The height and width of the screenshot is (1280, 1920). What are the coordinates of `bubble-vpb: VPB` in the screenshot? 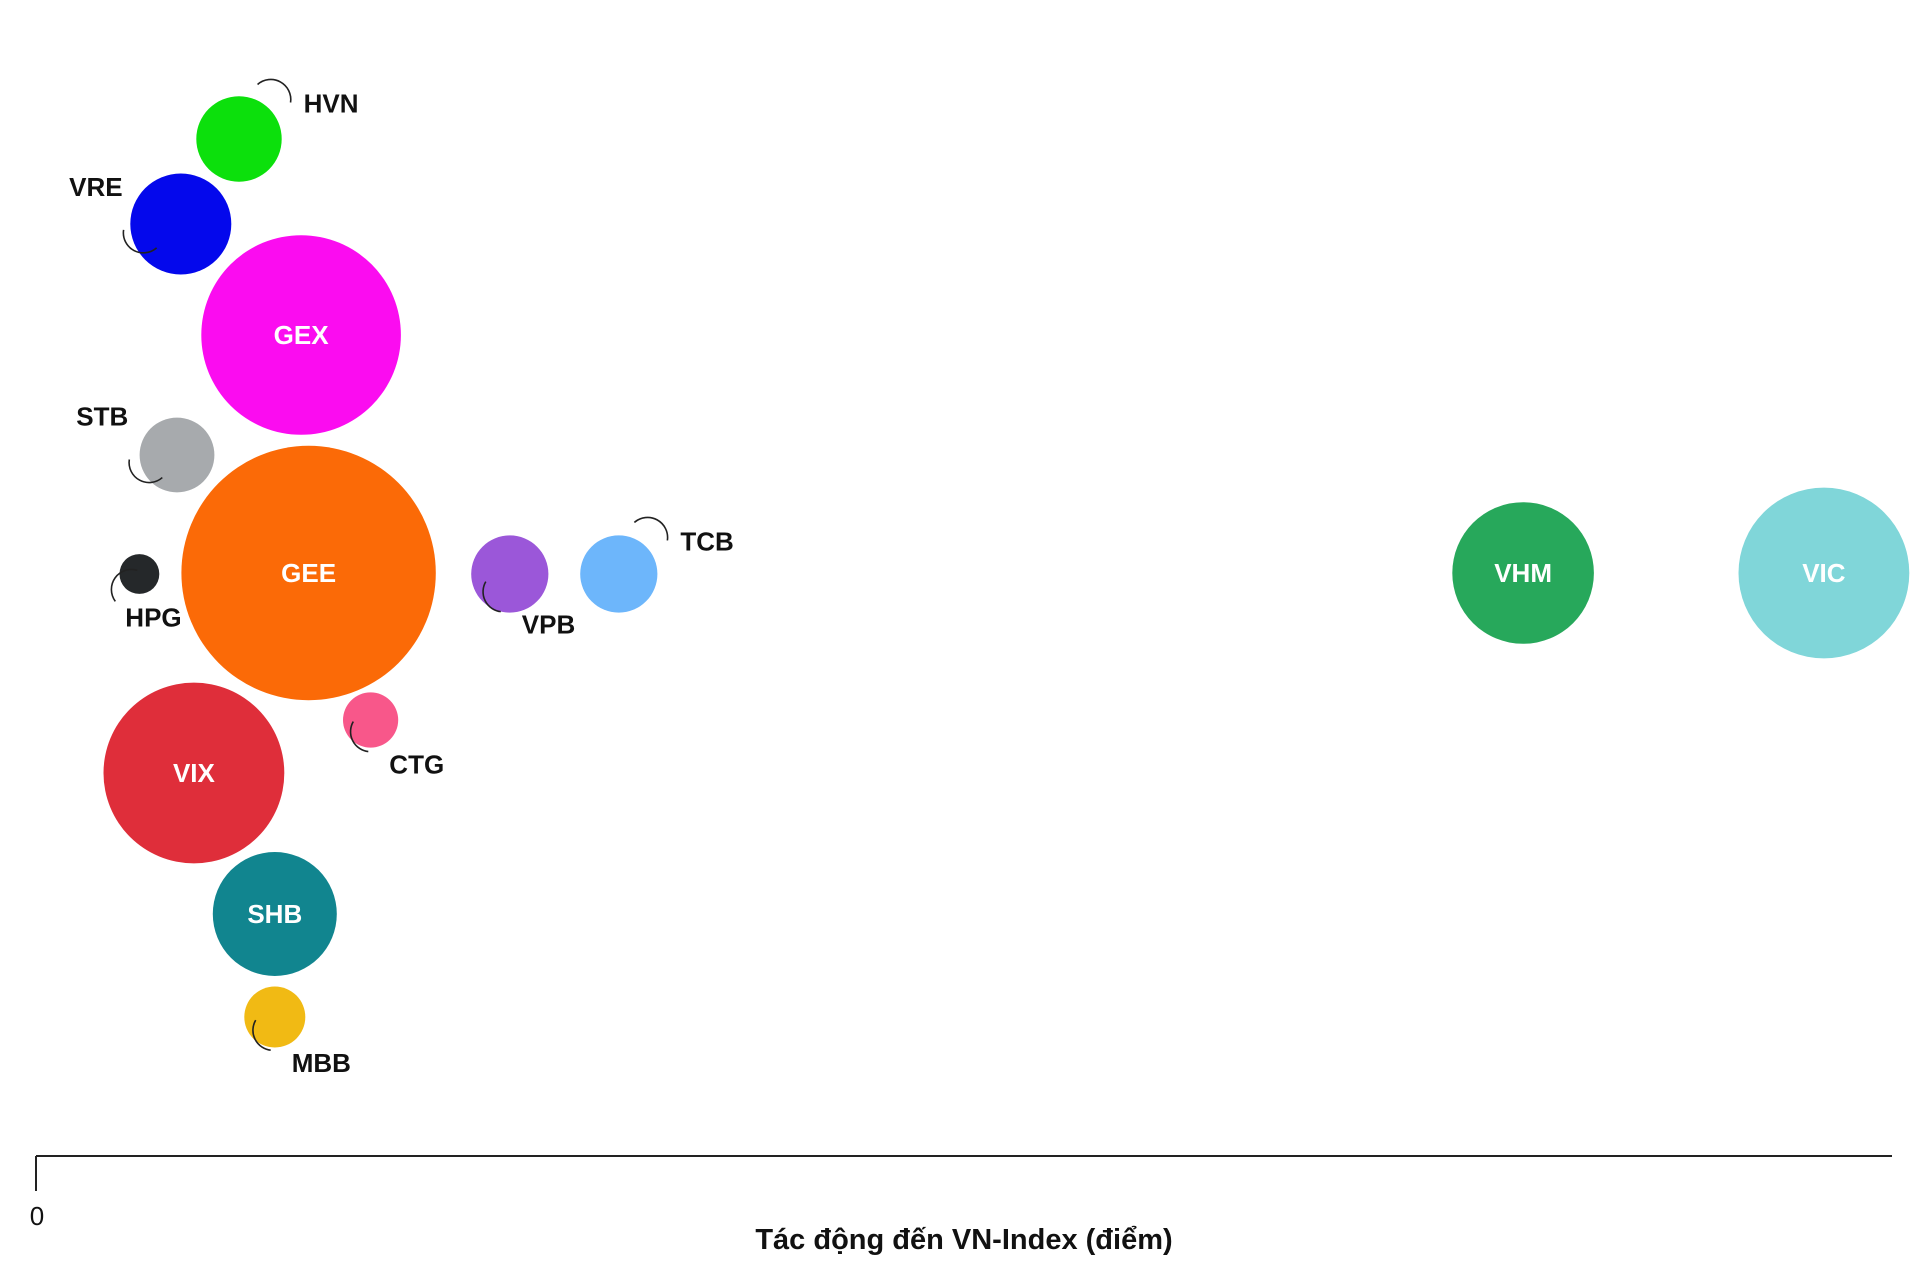 It's located at (523, 587).